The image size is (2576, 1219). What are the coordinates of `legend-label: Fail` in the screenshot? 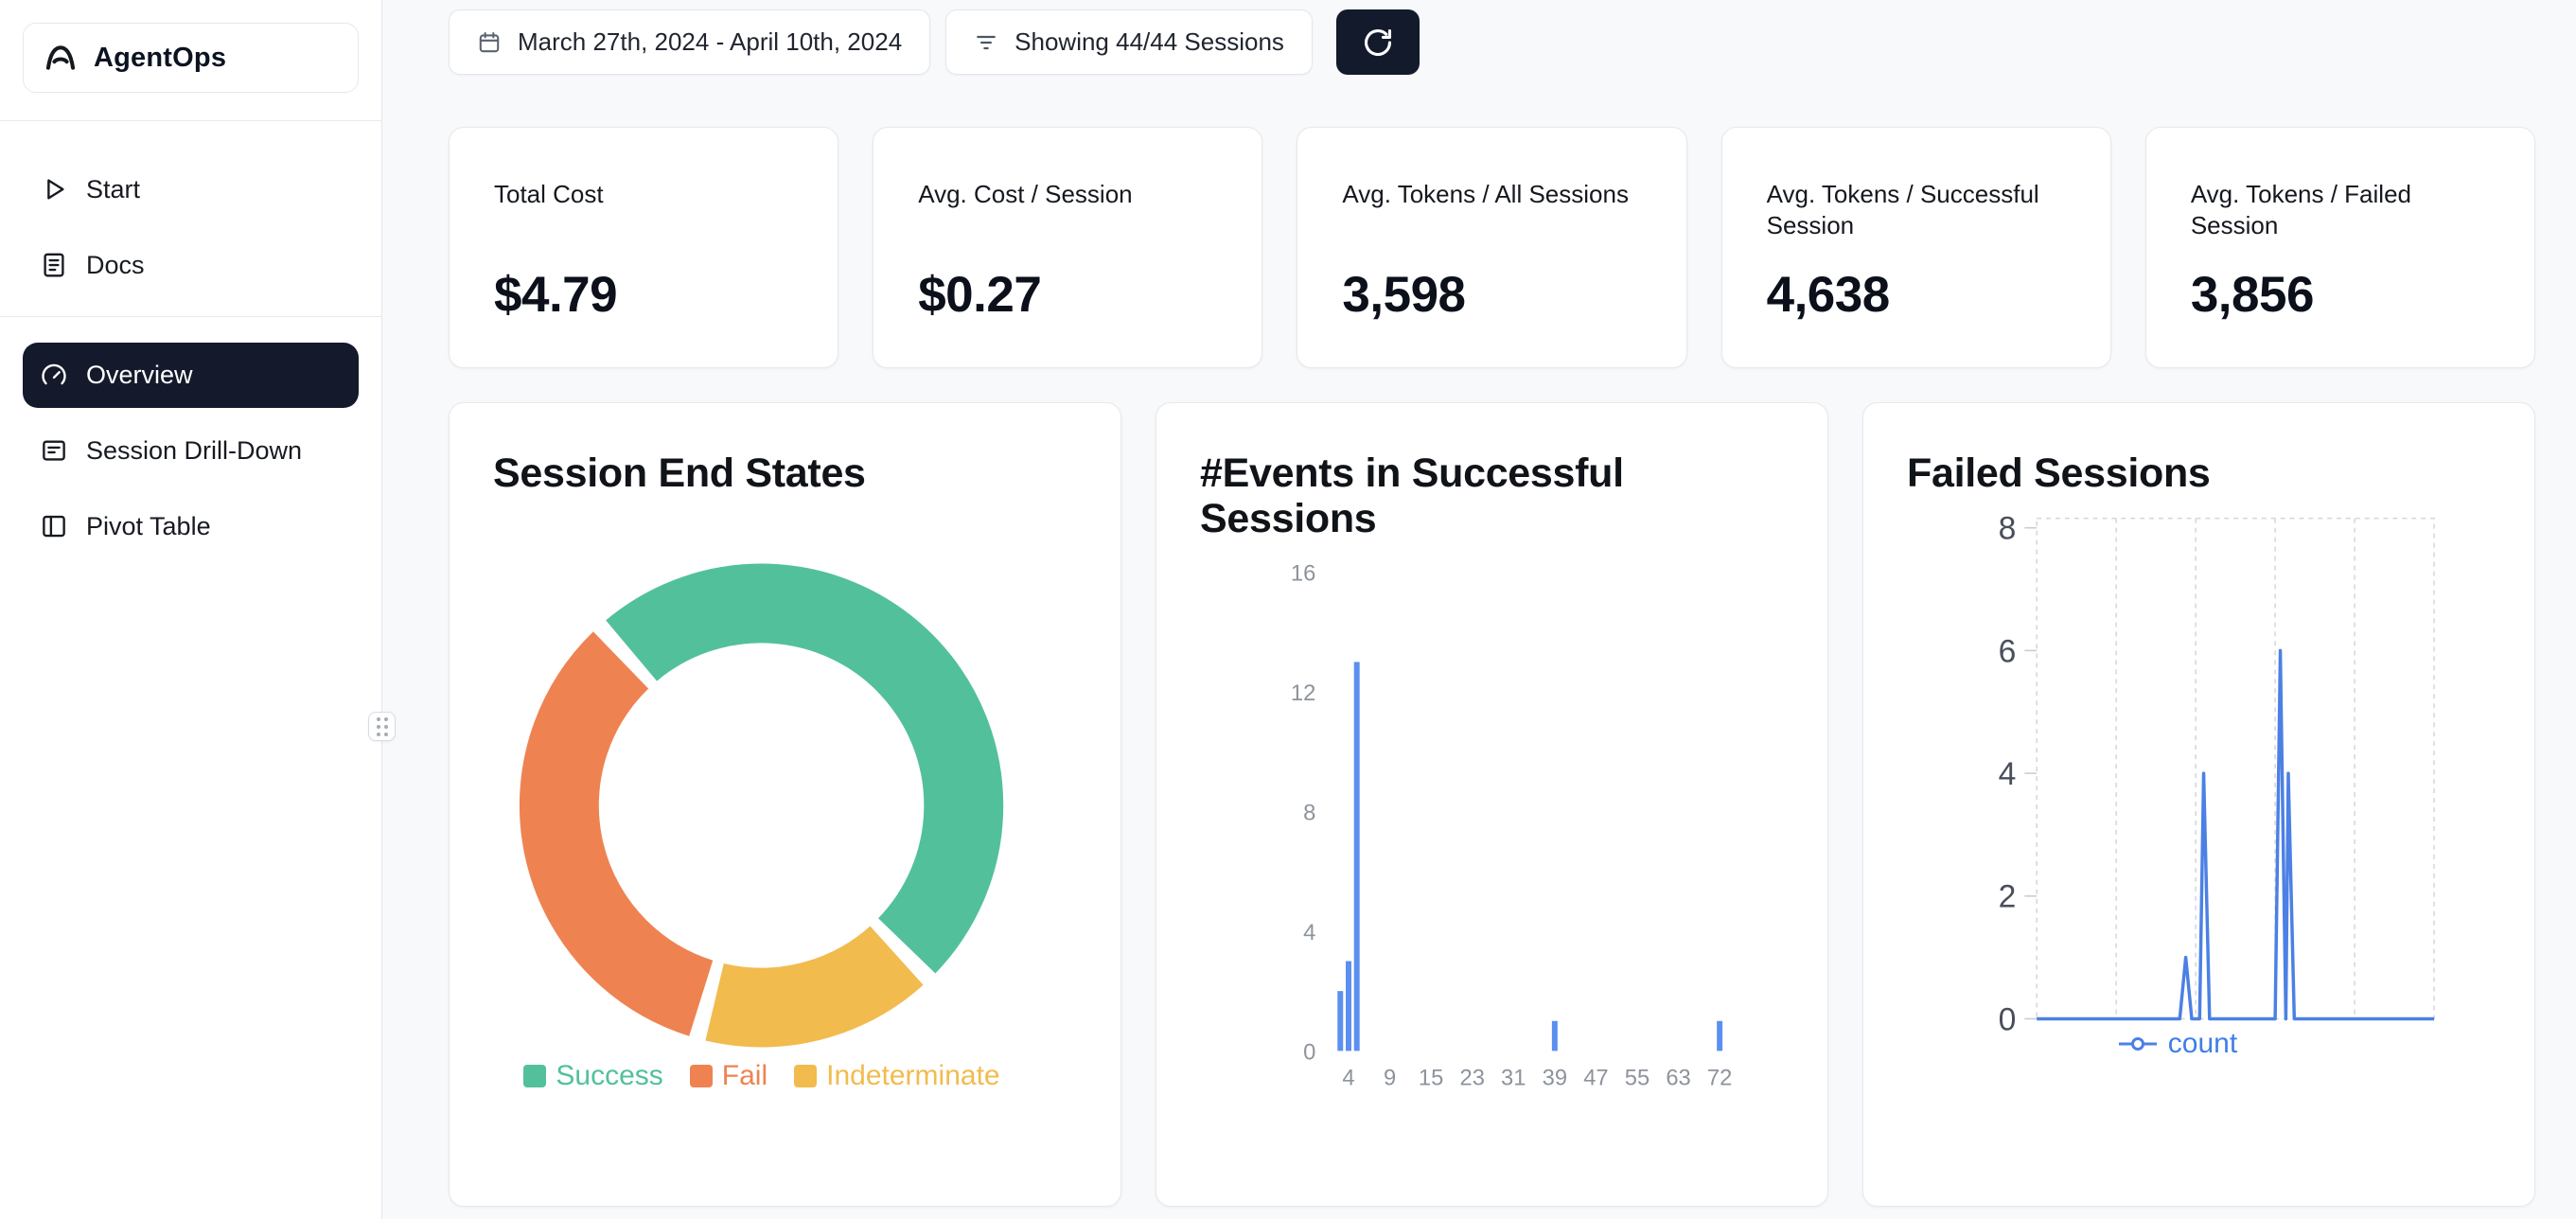 It's located at (744, 1075).